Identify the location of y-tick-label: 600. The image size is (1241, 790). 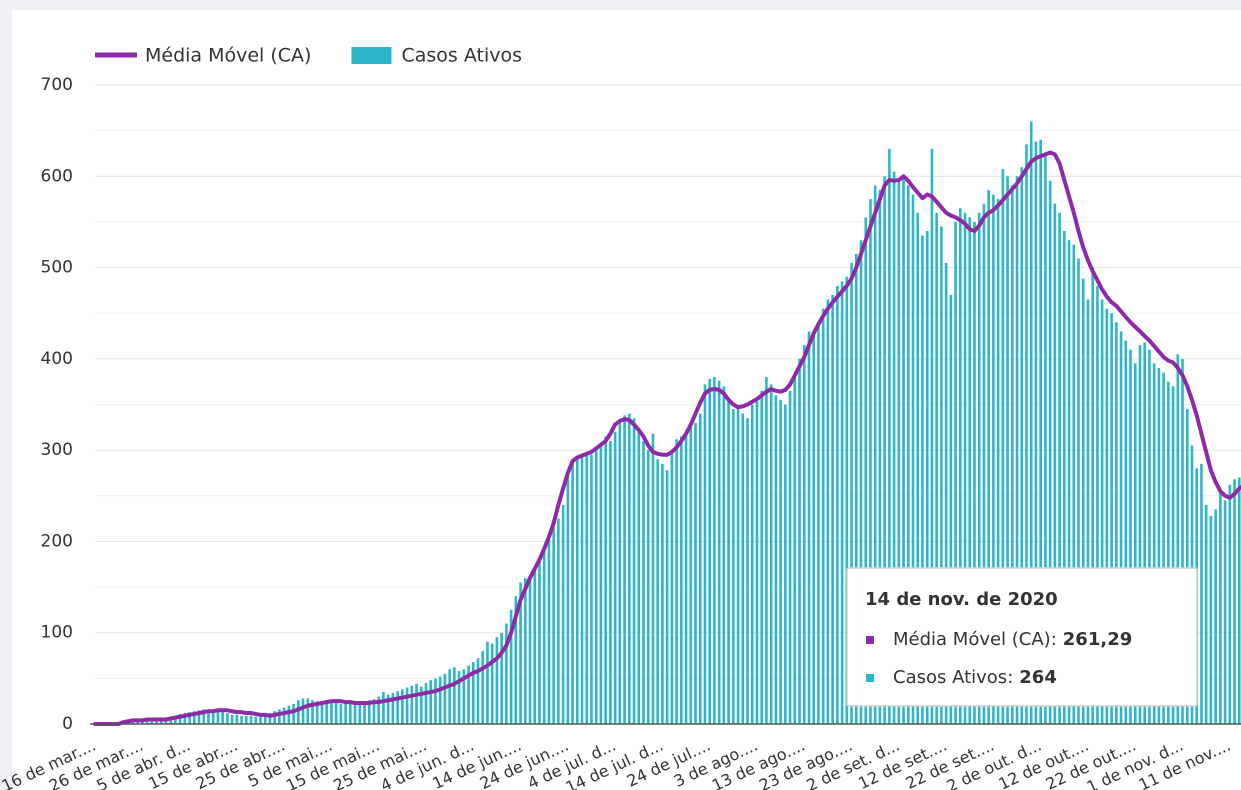
(57, 176).